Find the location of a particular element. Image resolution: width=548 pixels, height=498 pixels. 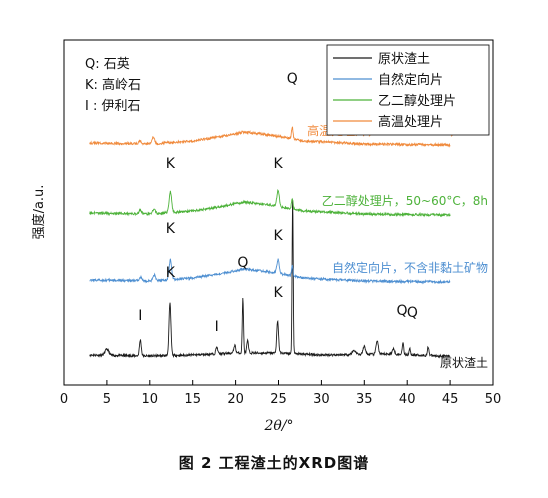

legend-label: 自然定向片 is located at coordinates (410, 80).